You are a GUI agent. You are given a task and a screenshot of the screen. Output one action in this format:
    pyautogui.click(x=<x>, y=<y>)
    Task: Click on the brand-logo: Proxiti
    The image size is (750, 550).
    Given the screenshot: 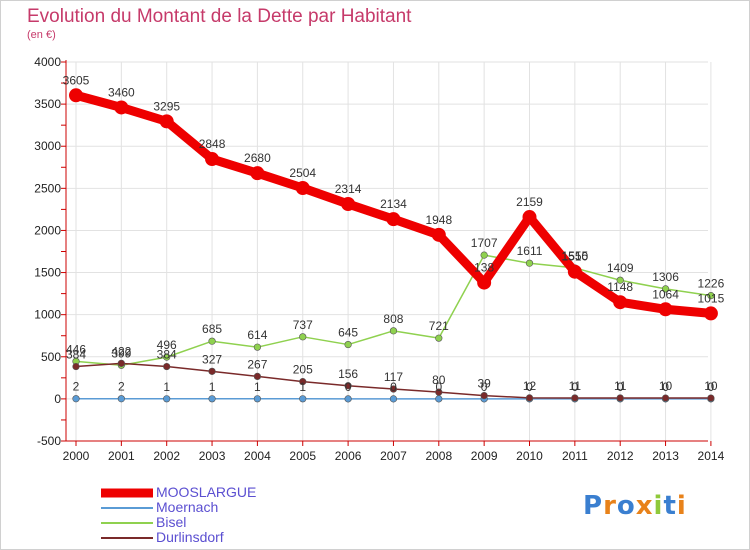 What is the action you would take?
    pyautogui.click(x=635, y=506)
    